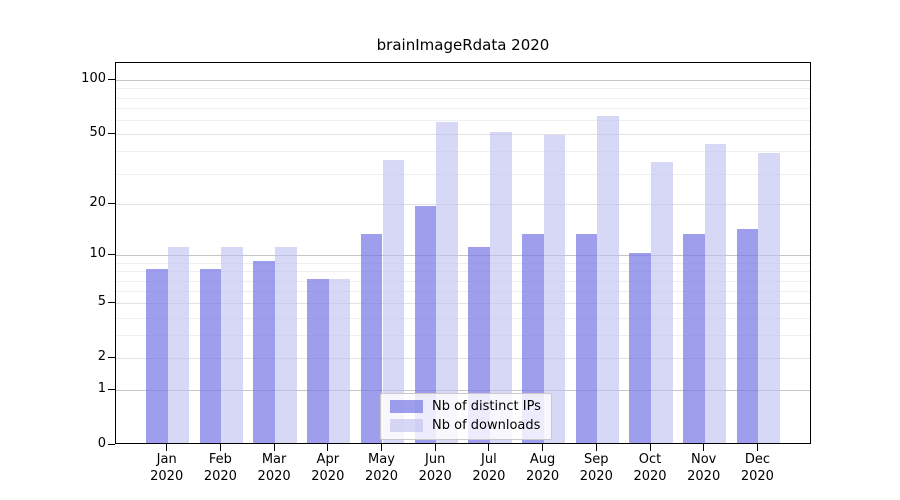  Describe the element at coordinates (704, 468) in the screenshot. I see `x-tick-label-nov: Nov 2020` at that location.